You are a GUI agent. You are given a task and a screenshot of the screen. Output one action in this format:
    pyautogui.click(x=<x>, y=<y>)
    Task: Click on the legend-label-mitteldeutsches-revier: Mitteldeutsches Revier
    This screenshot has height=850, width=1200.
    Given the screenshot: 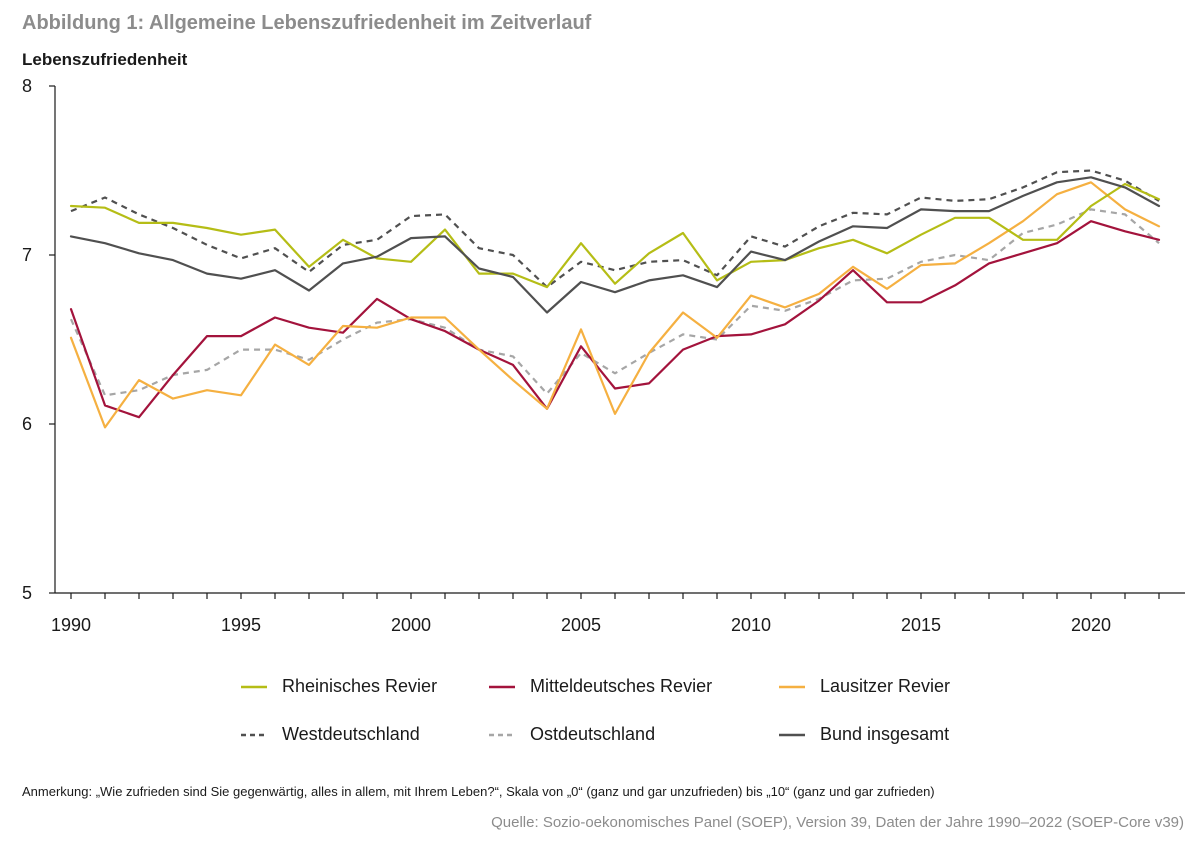 What is the action you would take?
    pyautogui.click(x=621, y=686)
    